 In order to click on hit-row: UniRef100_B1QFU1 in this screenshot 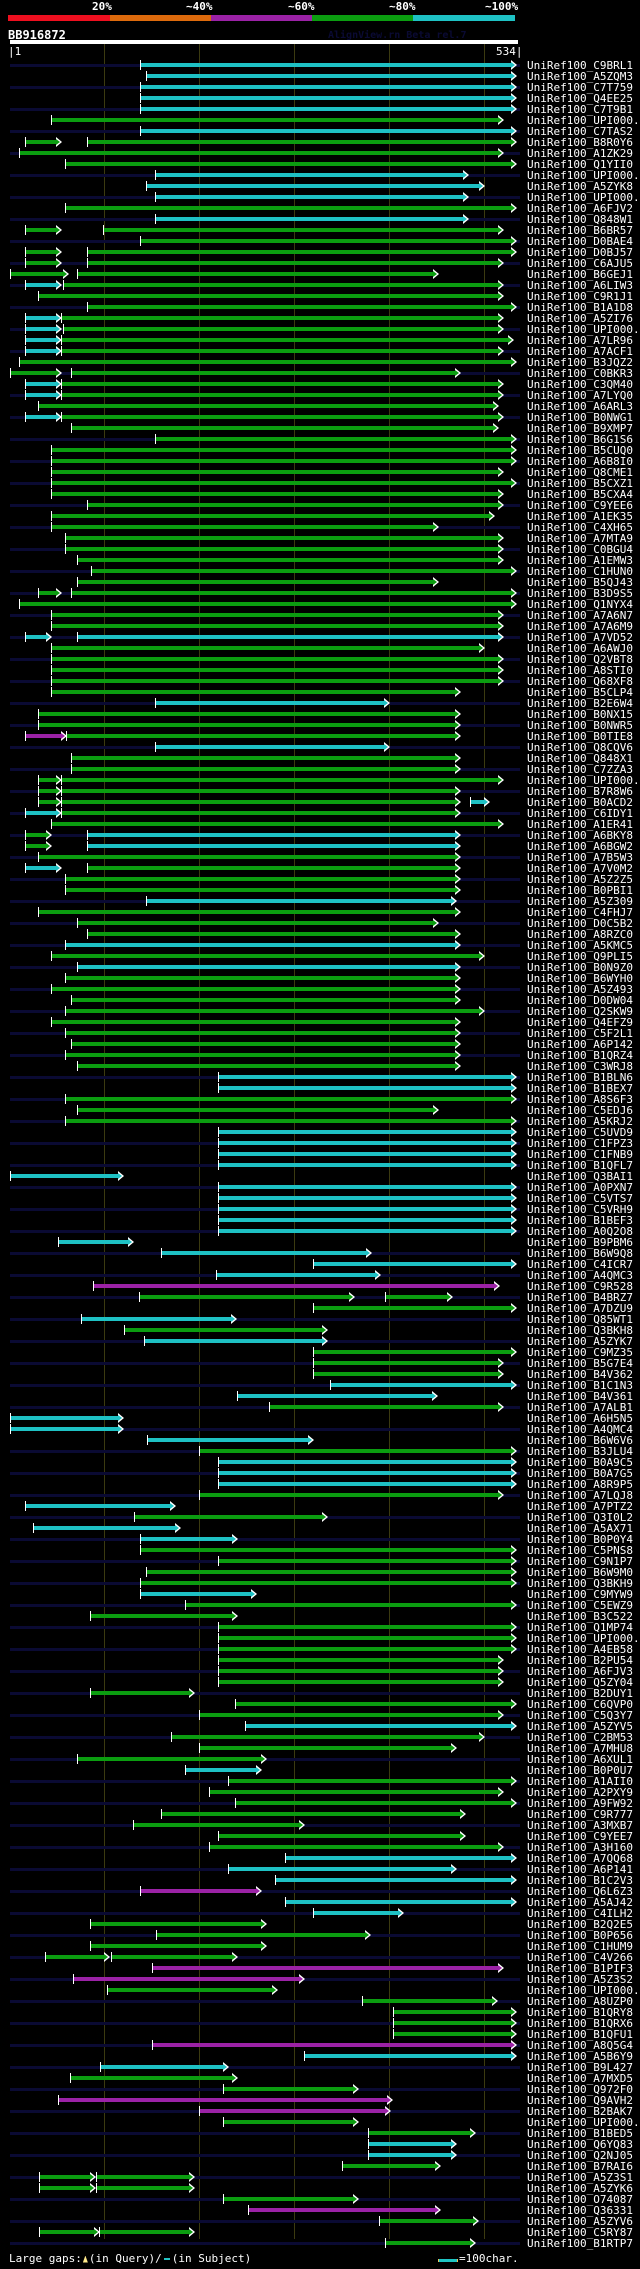, I will do `click(320, 2034)`.